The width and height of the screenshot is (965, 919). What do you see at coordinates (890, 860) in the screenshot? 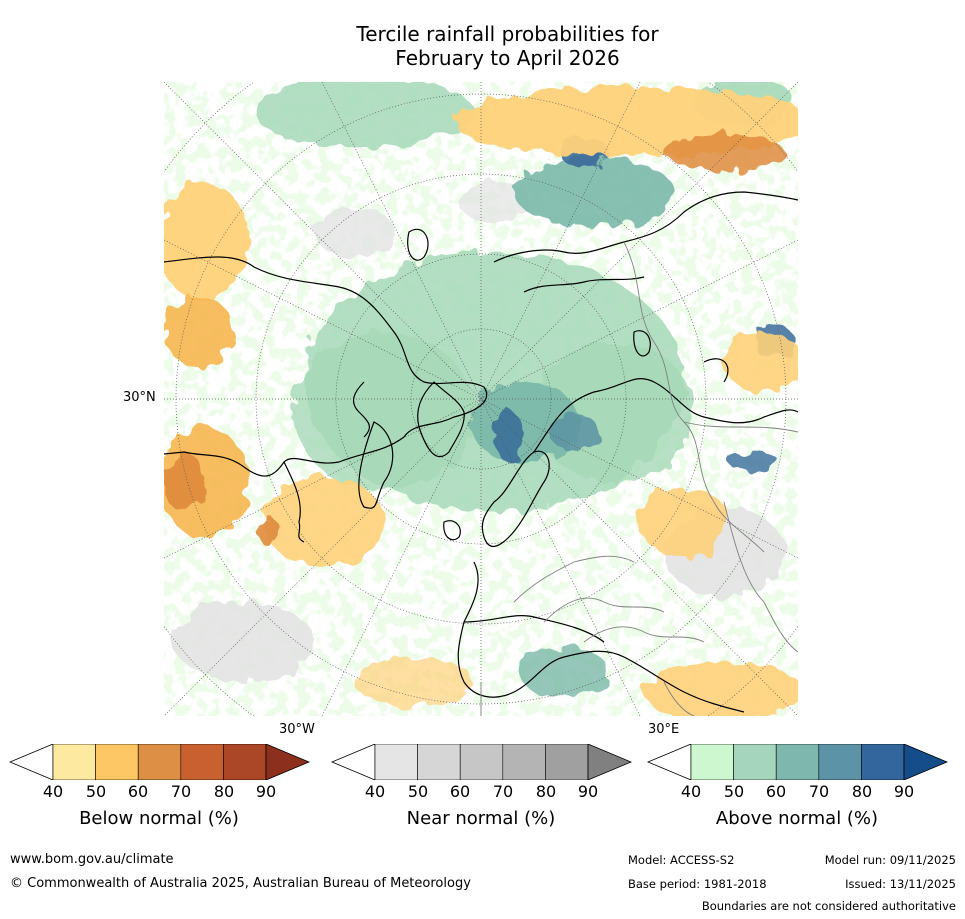
I see `model-run-text: Model run: 09/11/2025` at bounding box center [890, 860].